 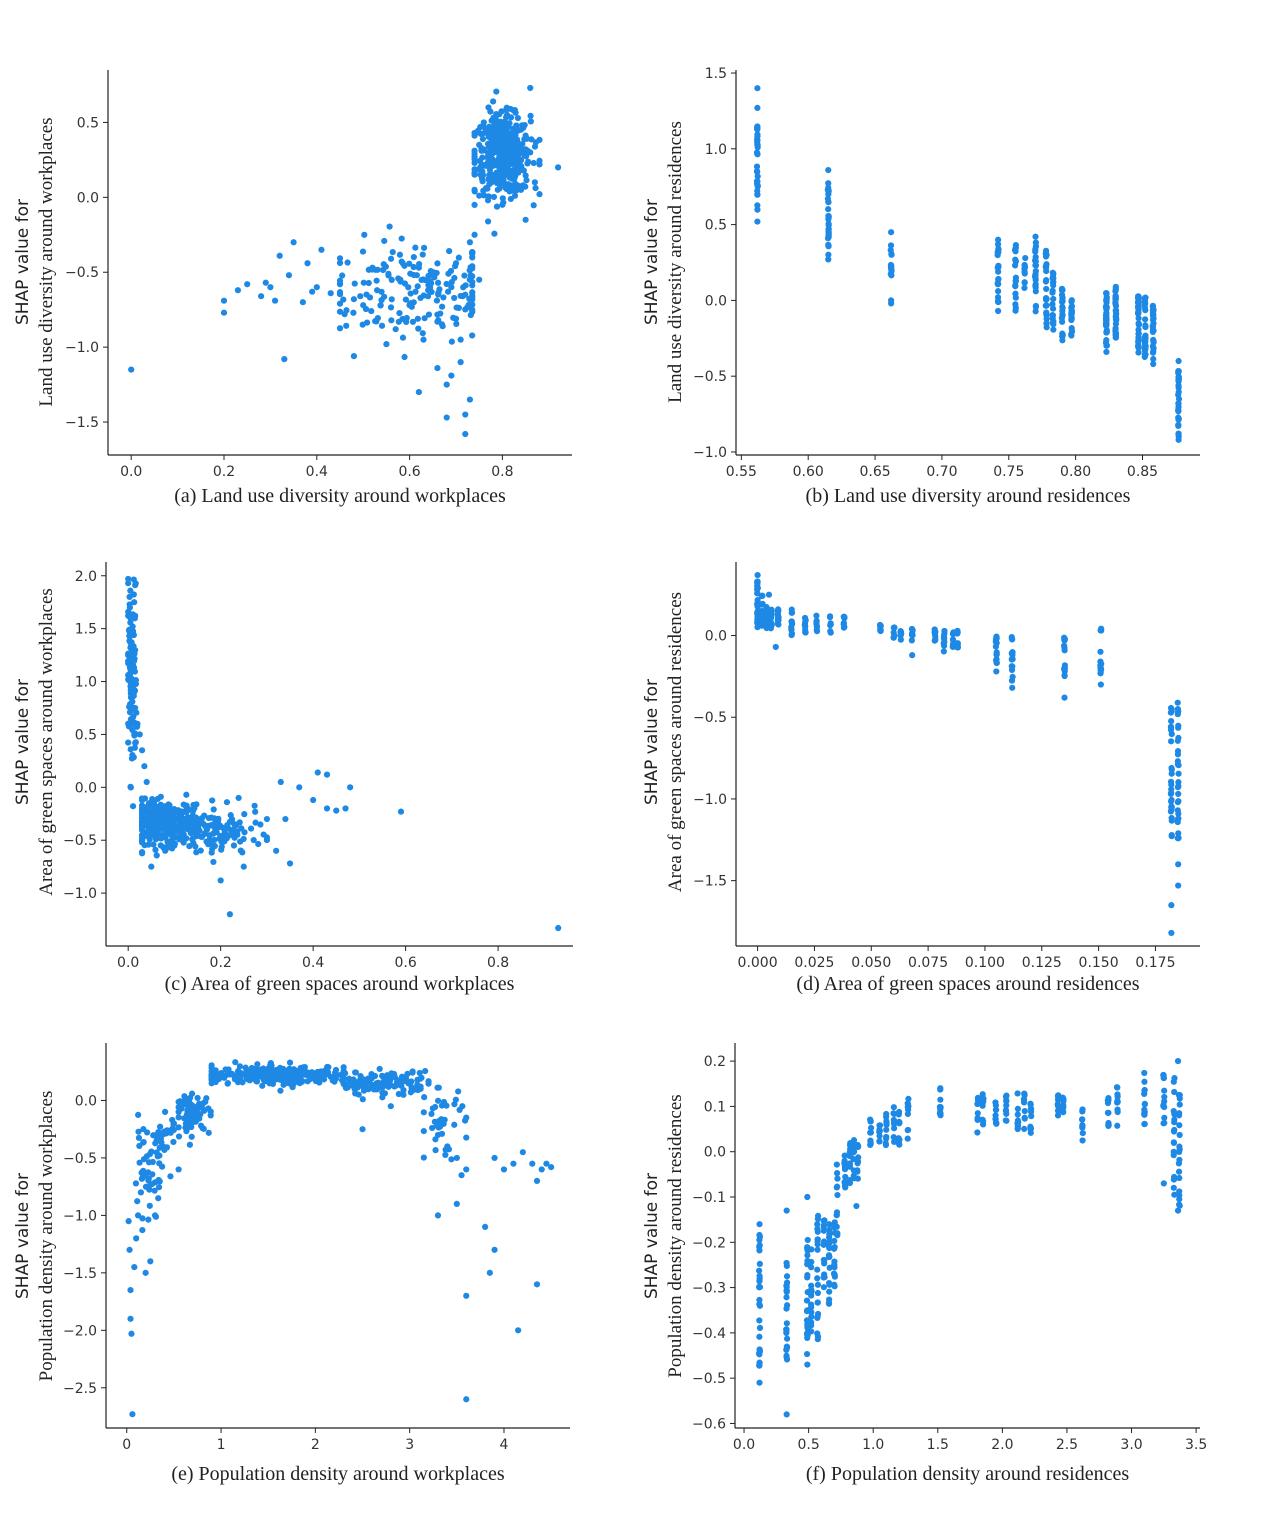 I want to click on y-axis-label-line2: Land use diversity around workplaces, so click(x=46, y=261).